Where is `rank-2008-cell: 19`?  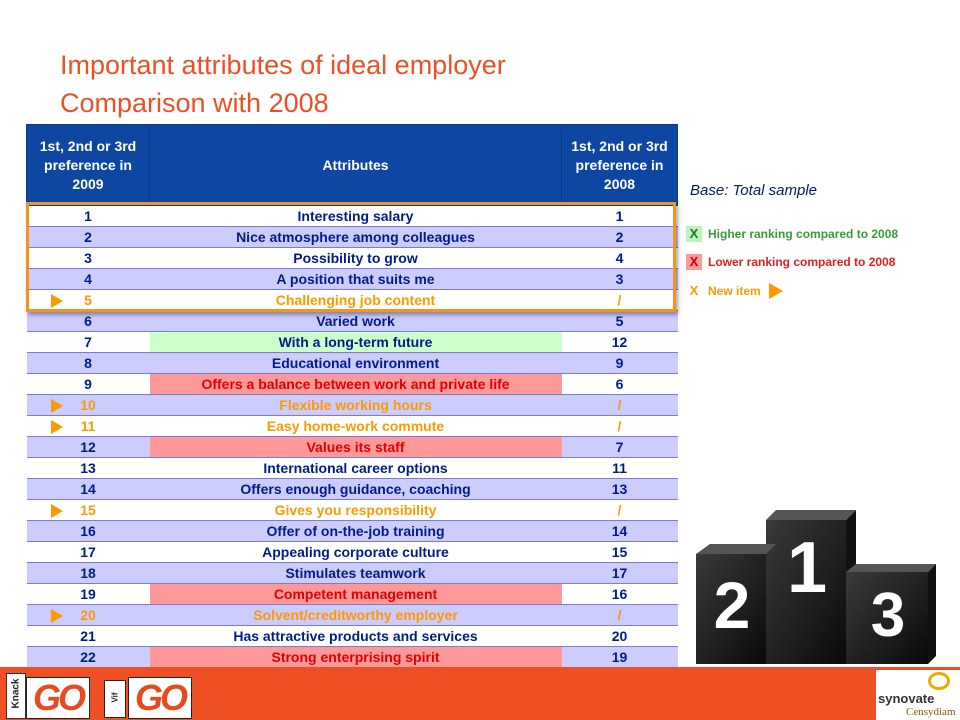 rank-2008-cell: 19 is located at coordinates (619, 657).